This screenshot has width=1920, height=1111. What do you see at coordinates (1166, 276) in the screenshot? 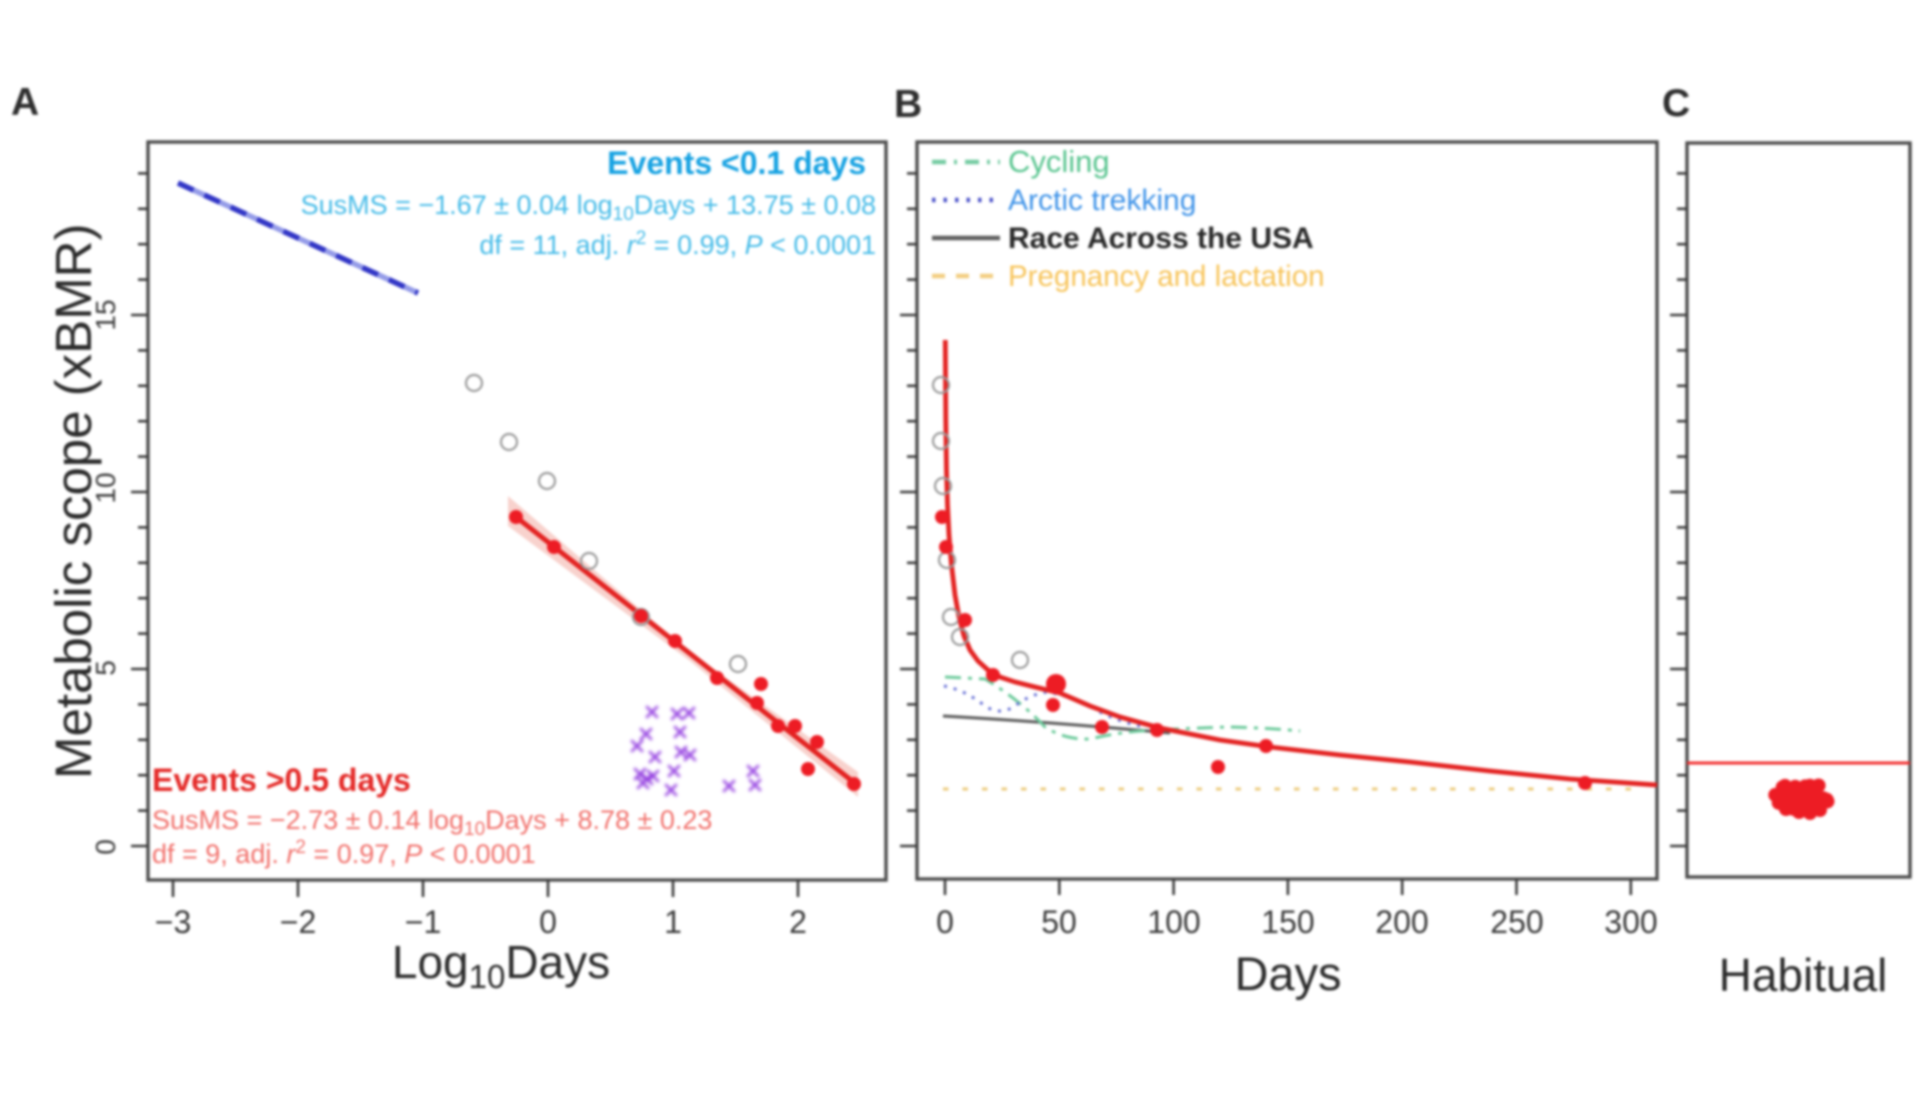
I see `svg-text: Pregnancy and lactation` at bounding box center [1166, 276].